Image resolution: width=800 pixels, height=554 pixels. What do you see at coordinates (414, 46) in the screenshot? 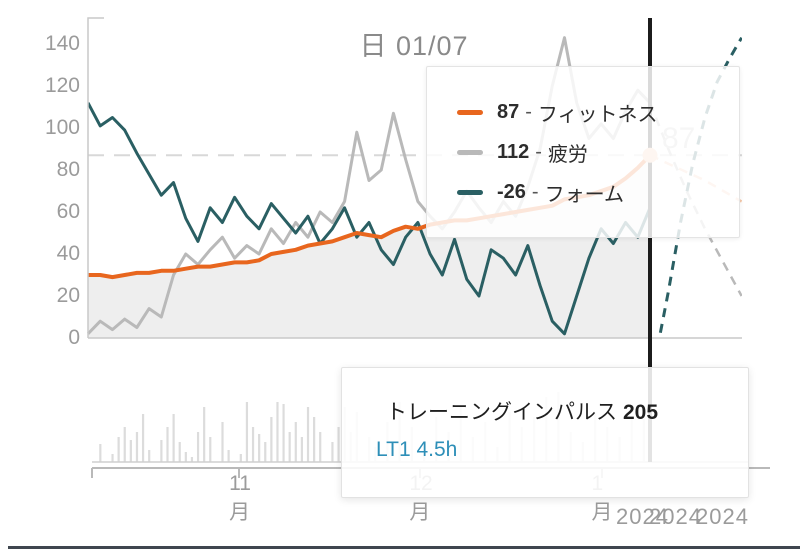
I see `chart-title: 日 01/07` at bounding box center [414, 46].